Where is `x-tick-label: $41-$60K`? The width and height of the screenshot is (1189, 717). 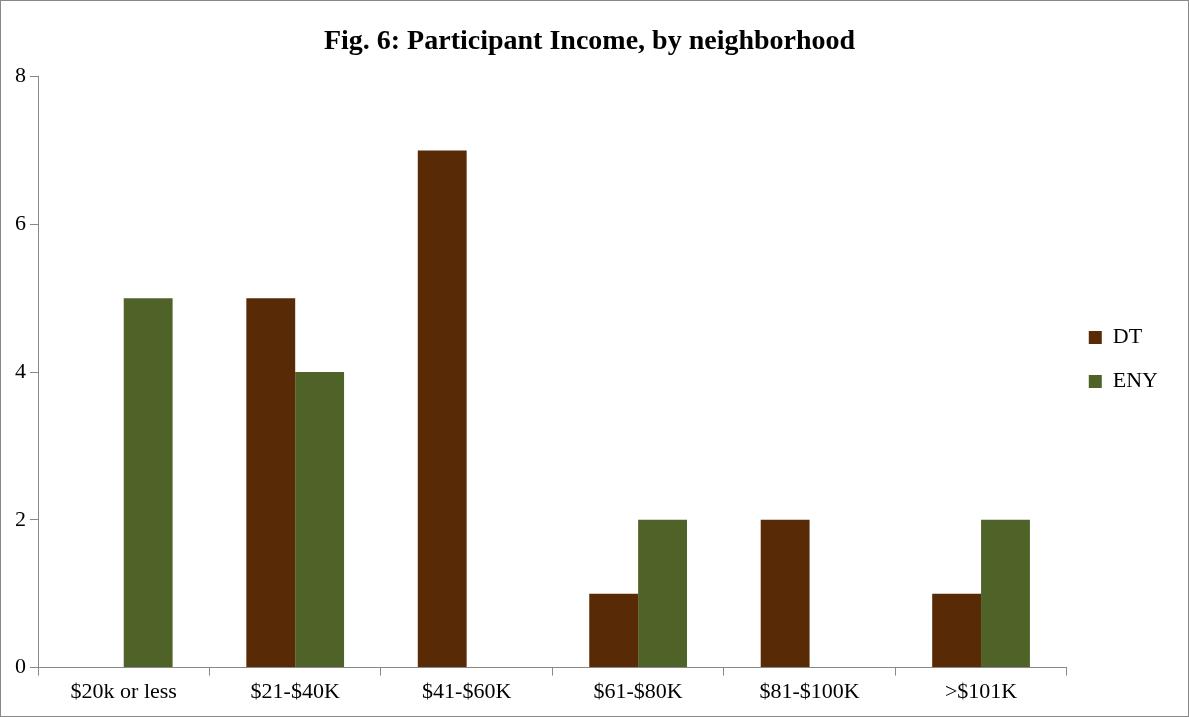
x-tick-label: $41-$60K is located at coordinates (467, 690).